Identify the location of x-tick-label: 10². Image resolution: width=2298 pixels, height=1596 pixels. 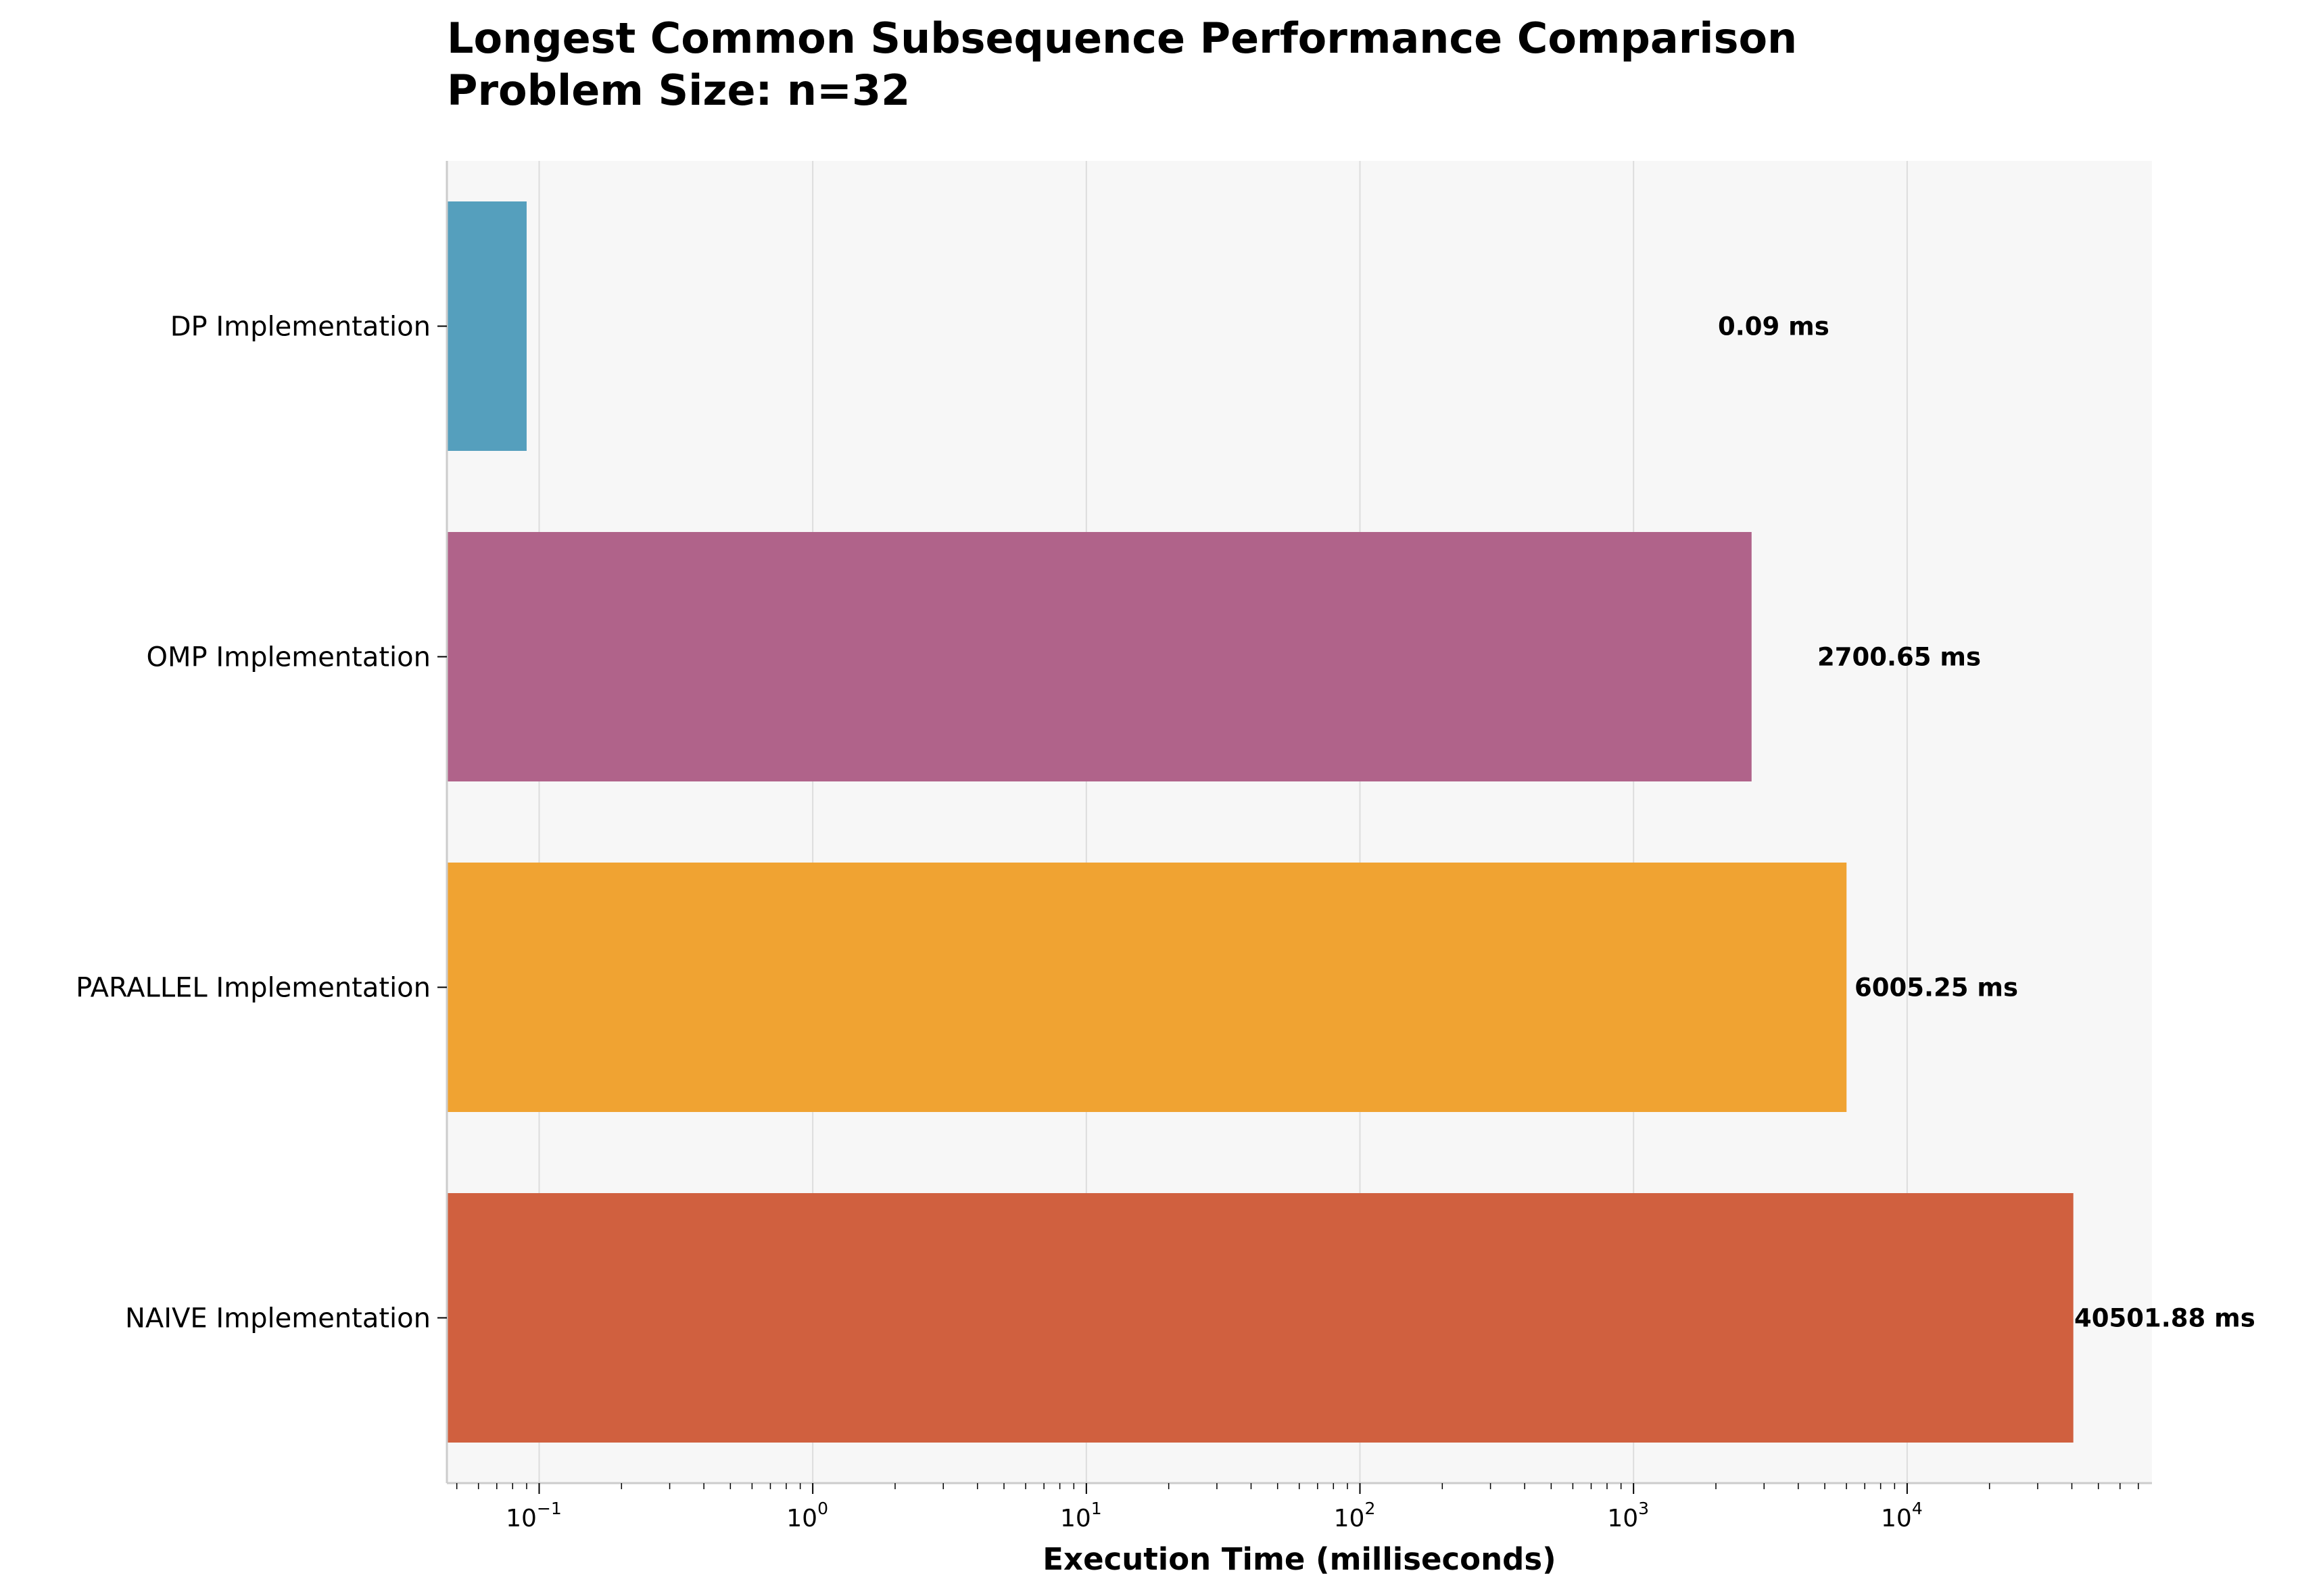
(1355, 1515).